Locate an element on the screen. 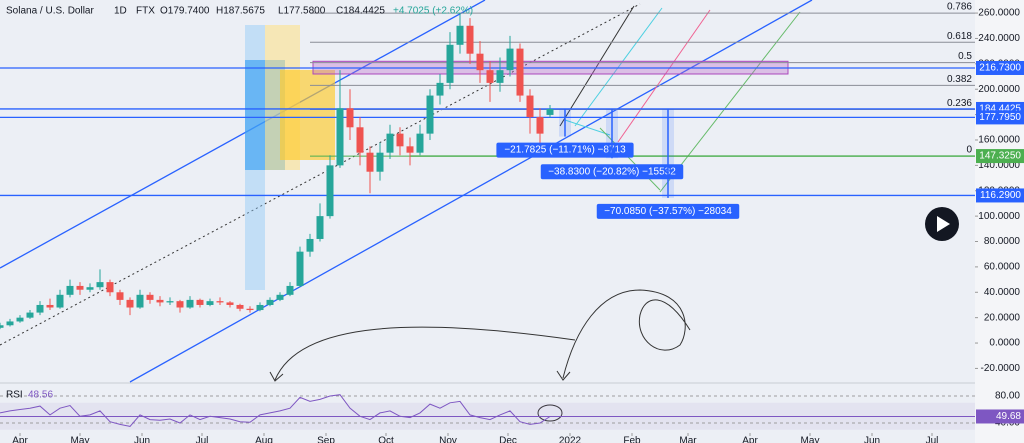 The image size is (1024, 443). play-button is located at coordinates (942, 224).